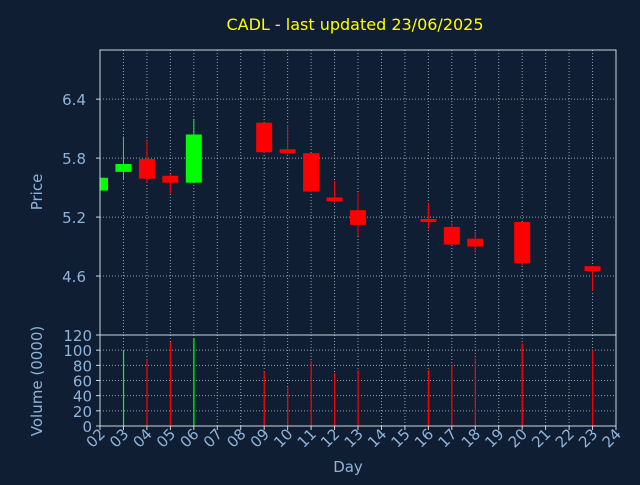 This screenshot has height=485, width=640. What do you see at coordinates (471, 438) in the screenshot?
I see `x-tick-label: 18` at bounding box center [471, 438].